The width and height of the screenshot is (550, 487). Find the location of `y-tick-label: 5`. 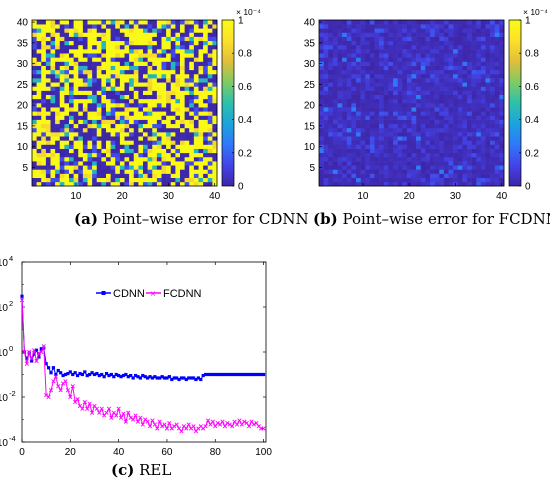

y-tick-label: 5 is located at coordinates (312, 168).